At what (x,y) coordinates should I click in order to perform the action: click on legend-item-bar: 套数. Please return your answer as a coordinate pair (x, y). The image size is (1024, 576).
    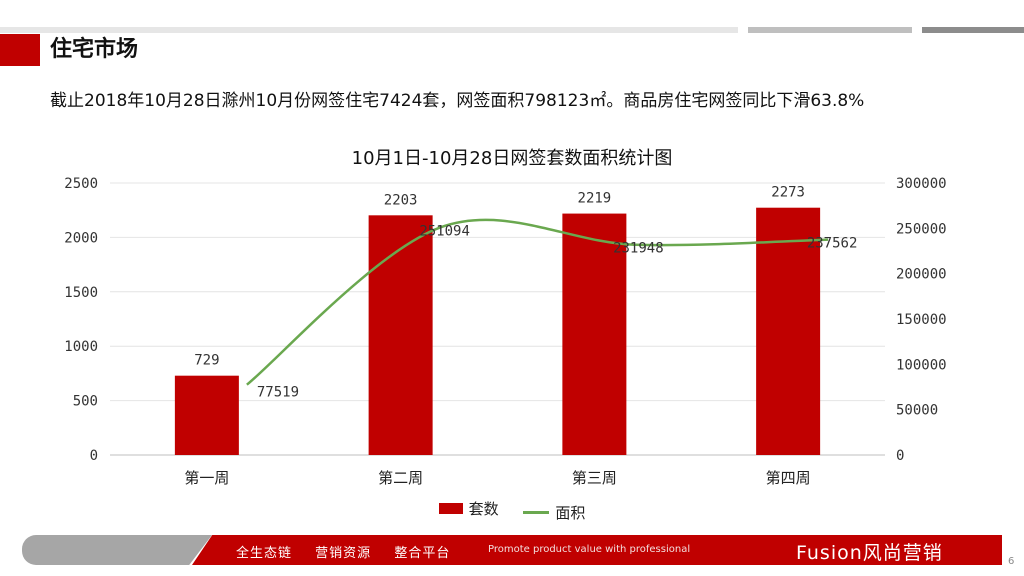
    Looking at the image, I should click on (468, 508).